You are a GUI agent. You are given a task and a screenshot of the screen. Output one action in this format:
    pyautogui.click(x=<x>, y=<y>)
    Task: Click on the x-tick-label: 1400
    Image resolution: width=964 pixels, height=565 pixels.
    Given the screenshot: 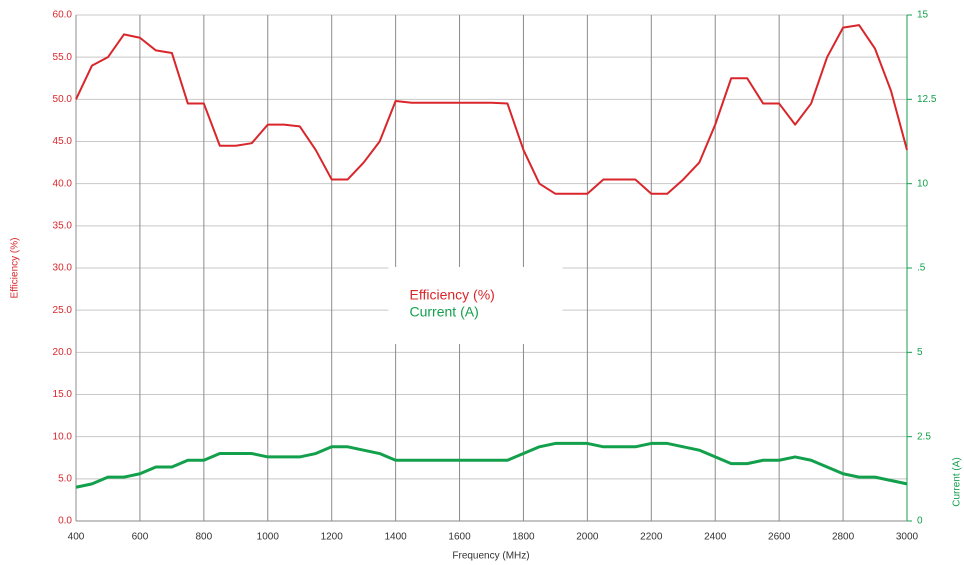 What is the action you would take?
    pyautogui.click(x=395, y=537)
    